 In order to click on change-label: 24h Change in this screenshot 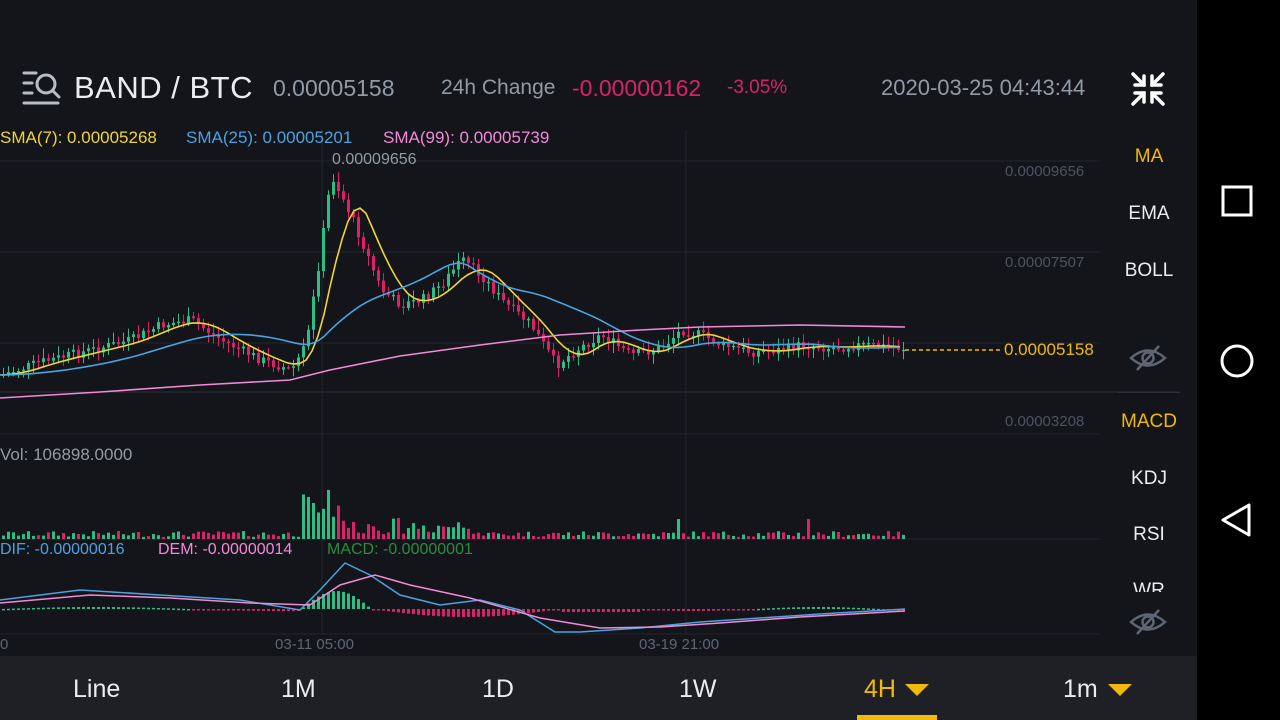, I will do `click(498, 87)`.